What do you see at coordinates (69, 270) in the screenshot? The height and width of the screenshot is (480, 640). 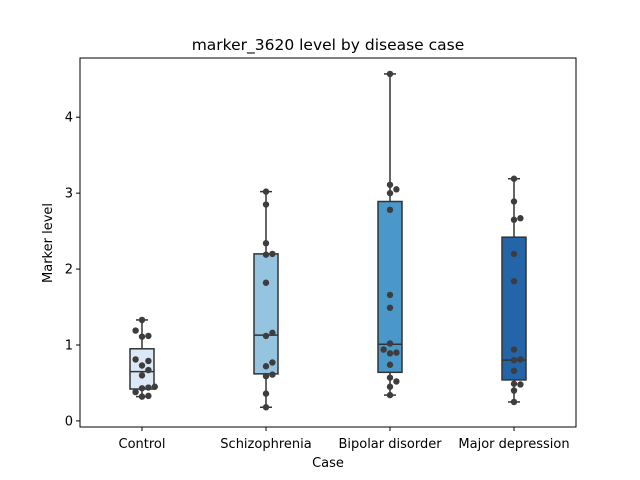 I see `y-tick-label: 2` at bounding box center [69, 270].